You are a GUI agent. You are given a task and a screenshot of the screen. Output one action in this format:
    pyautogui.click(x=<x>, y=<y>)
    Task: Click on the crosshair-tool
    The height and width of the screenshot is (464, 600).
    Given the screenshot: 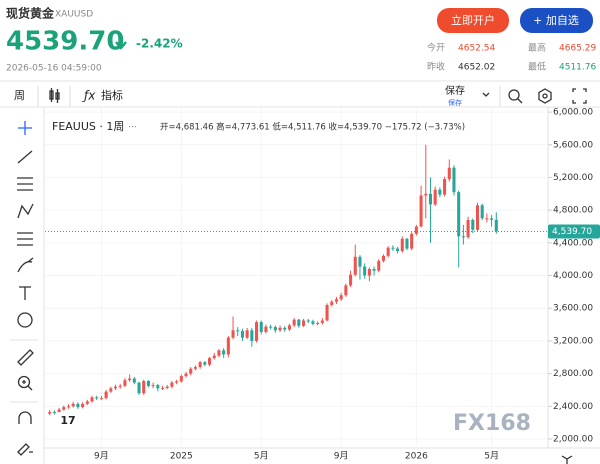 What is the action you would take?
    pyautogui.click(x=25, y=128)
    